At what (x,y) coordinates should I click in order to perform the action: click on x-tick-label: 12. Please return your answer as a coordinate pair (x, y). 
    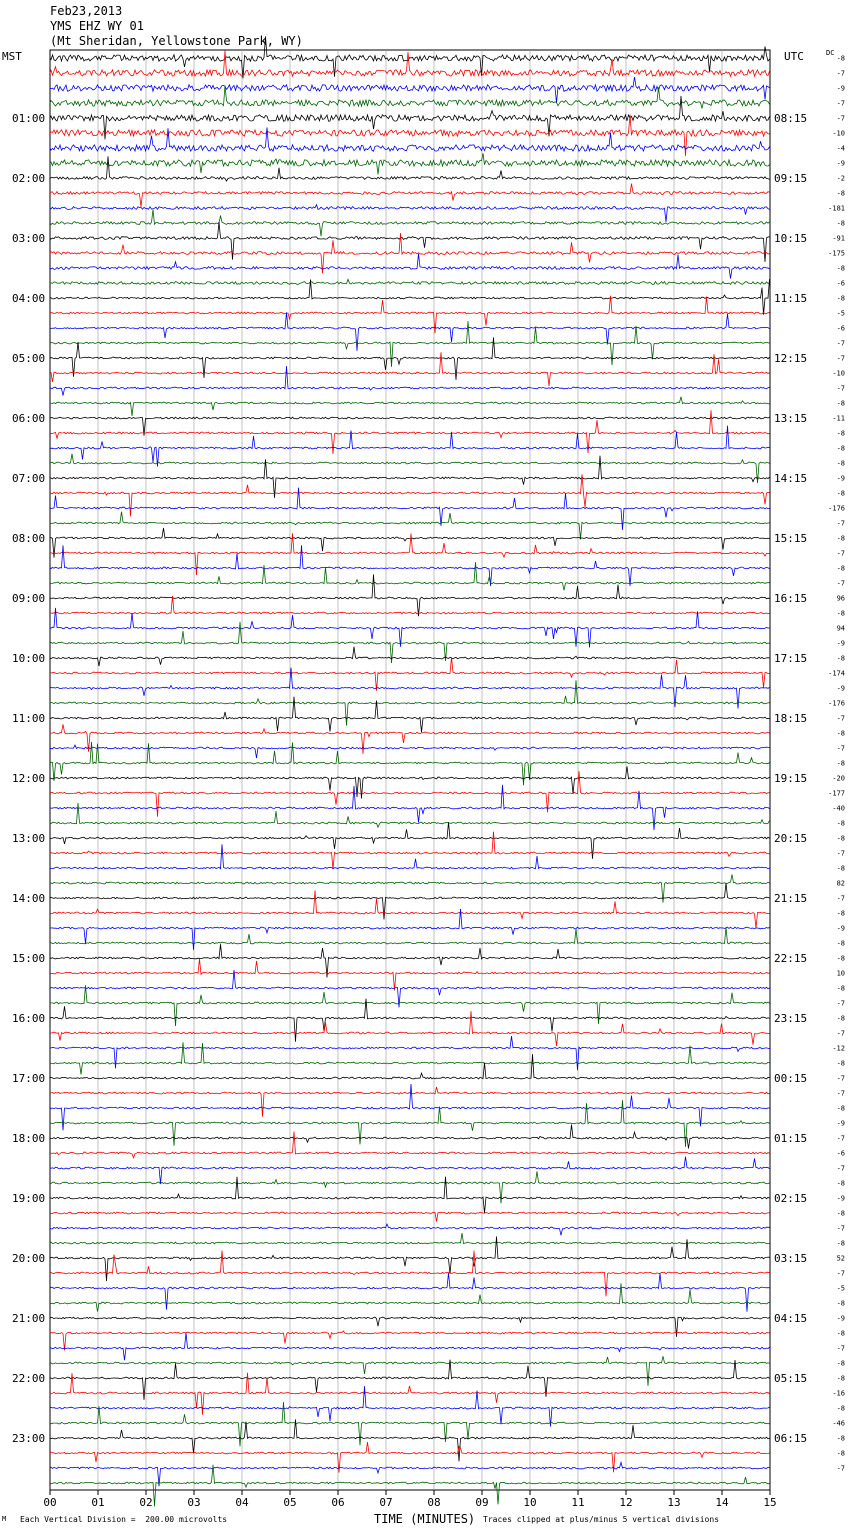
    Looking at the image, I should click on (625, 1502).